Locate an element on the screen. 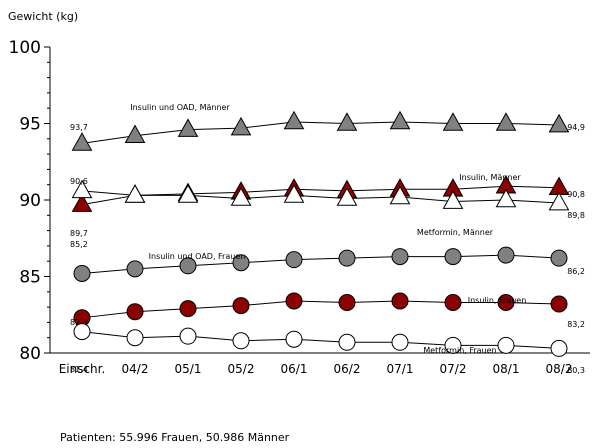 The width and height of the screenshot is (602, 448). x-tick-label: 08/2 is located at coordinates (559, 369).